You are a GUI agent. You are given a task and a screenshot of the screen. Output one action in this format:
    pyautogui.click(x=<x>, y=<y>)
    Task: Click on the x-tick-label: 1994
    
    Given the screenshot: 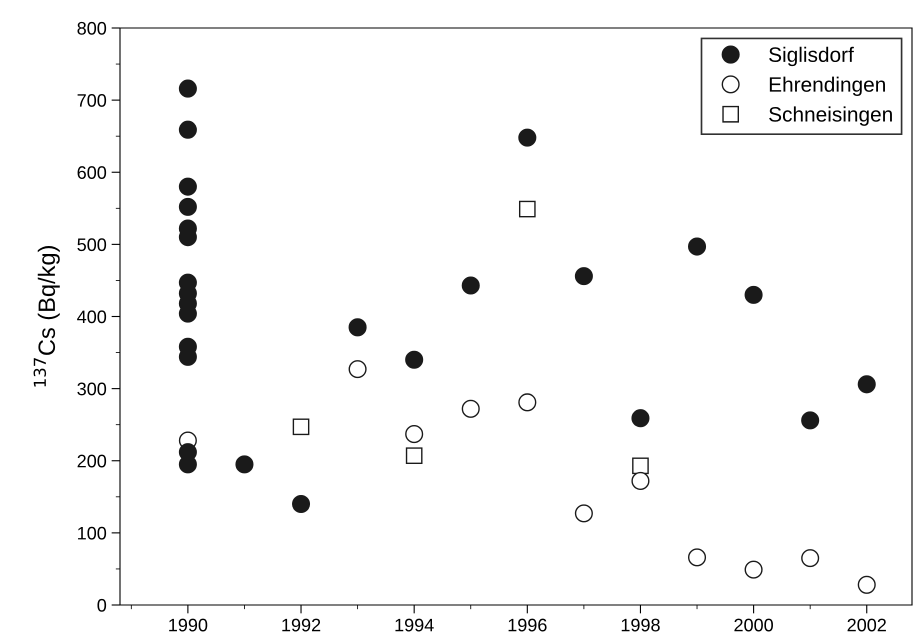 What is the action you would take?
    pyautogui.click(x=414, y=625)
    